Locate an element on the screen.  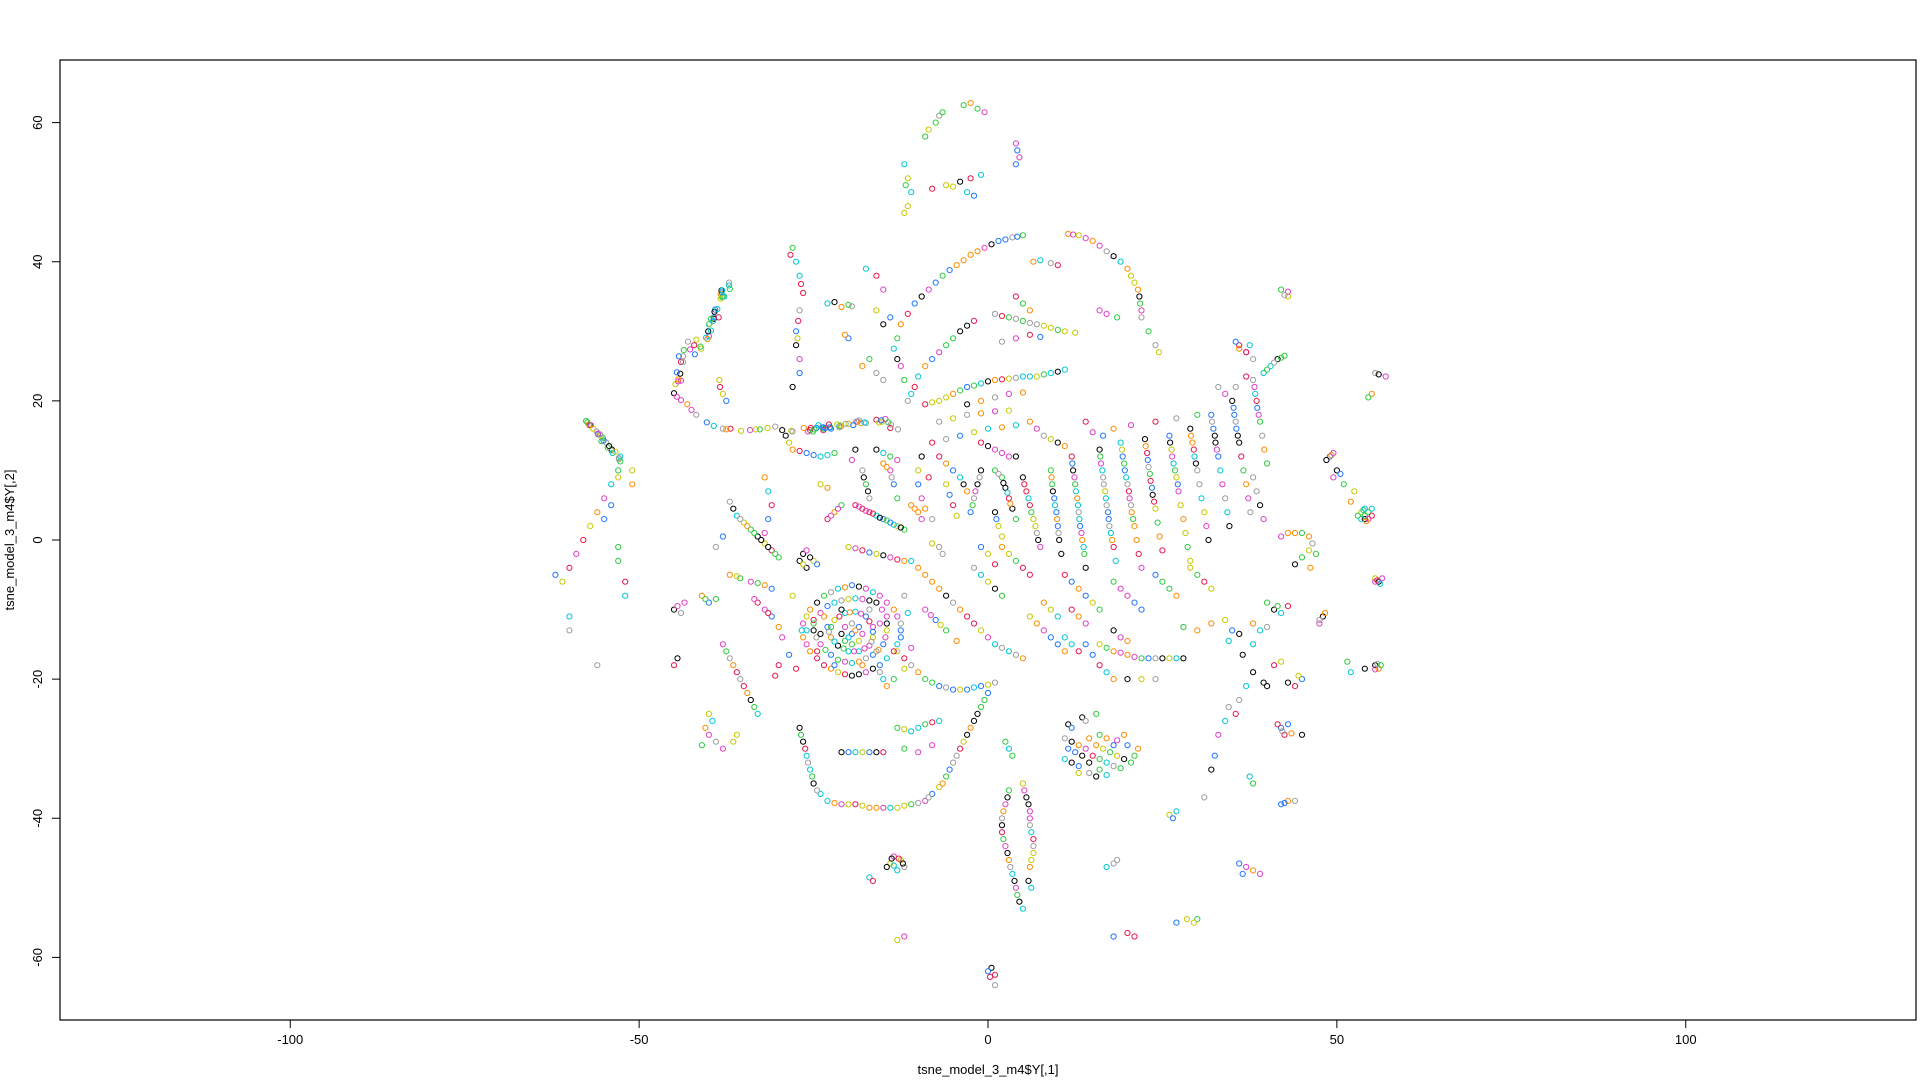
x-tick-label: -50 is located at coordinates (639, 1039).